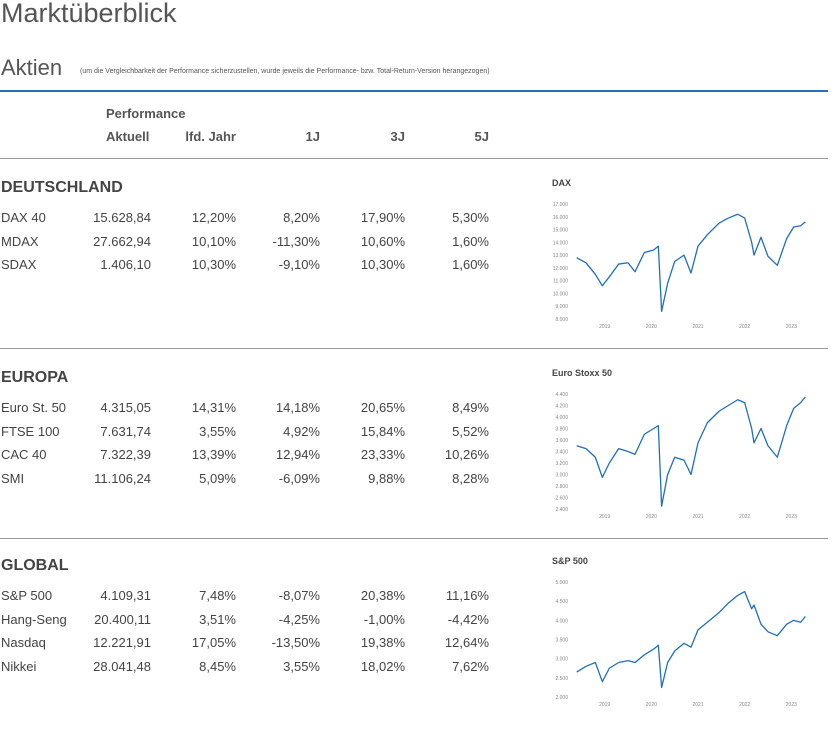 This screenshot has width=833, height=736. I want to click on y-tick-label: 5.000, so click(561, 583).